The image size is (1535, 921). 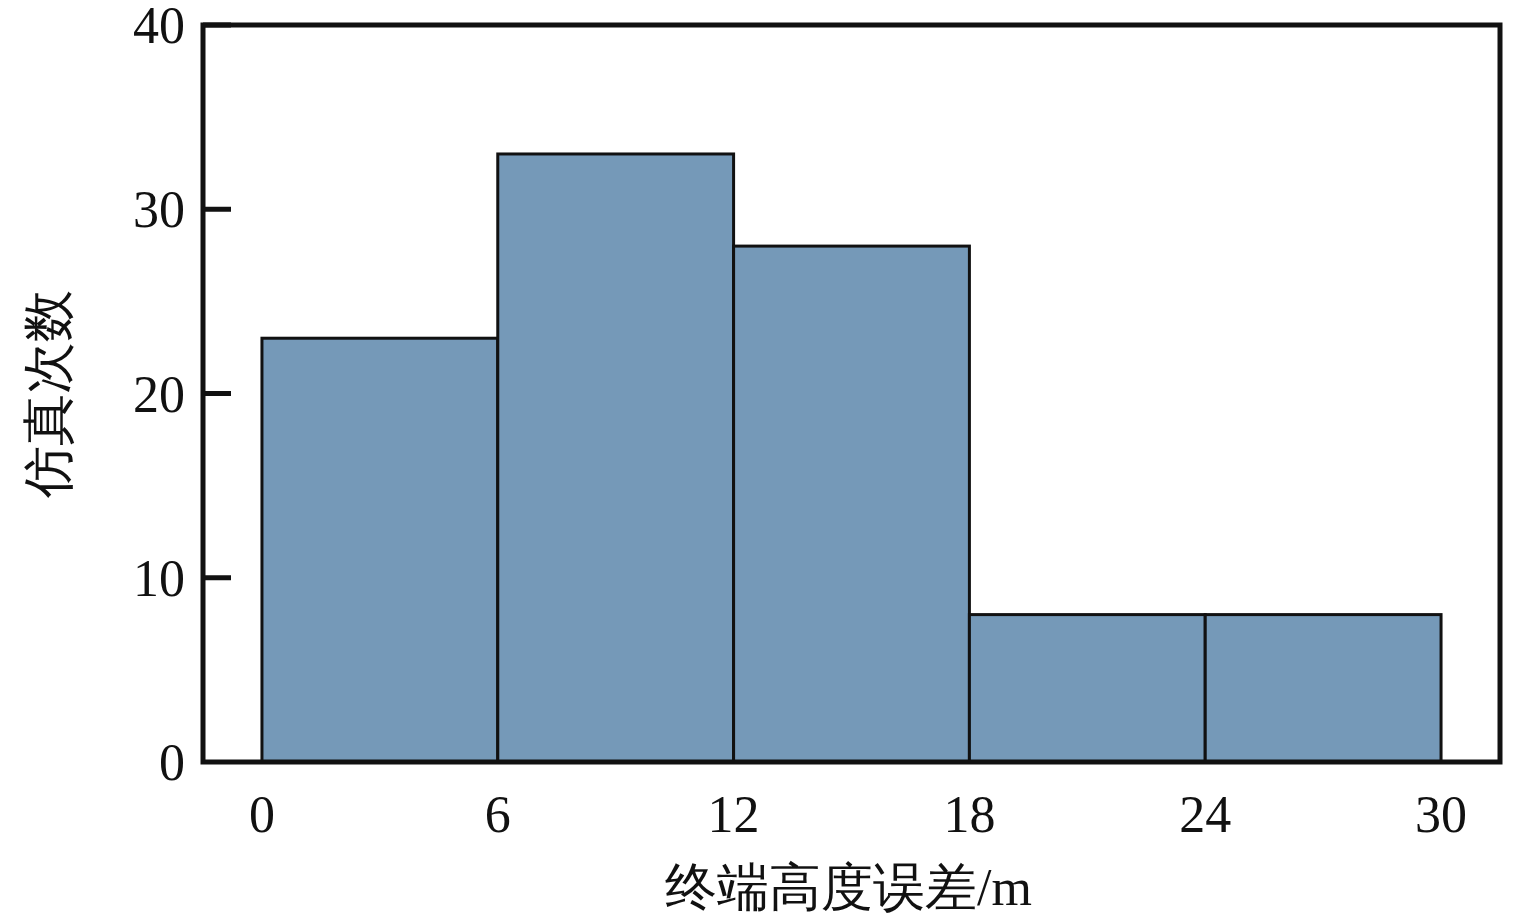 What do you see at coordinates (1205, 814) in the screenshot?
I see `x-tick-label: 24` at bounding box center [1205, 814].